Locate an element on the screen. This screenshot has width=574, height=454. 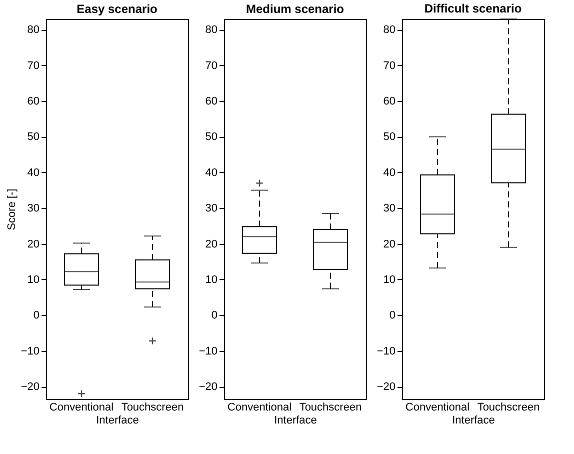
y-axis-title: Score [-] is located at coordinates (12, 209).